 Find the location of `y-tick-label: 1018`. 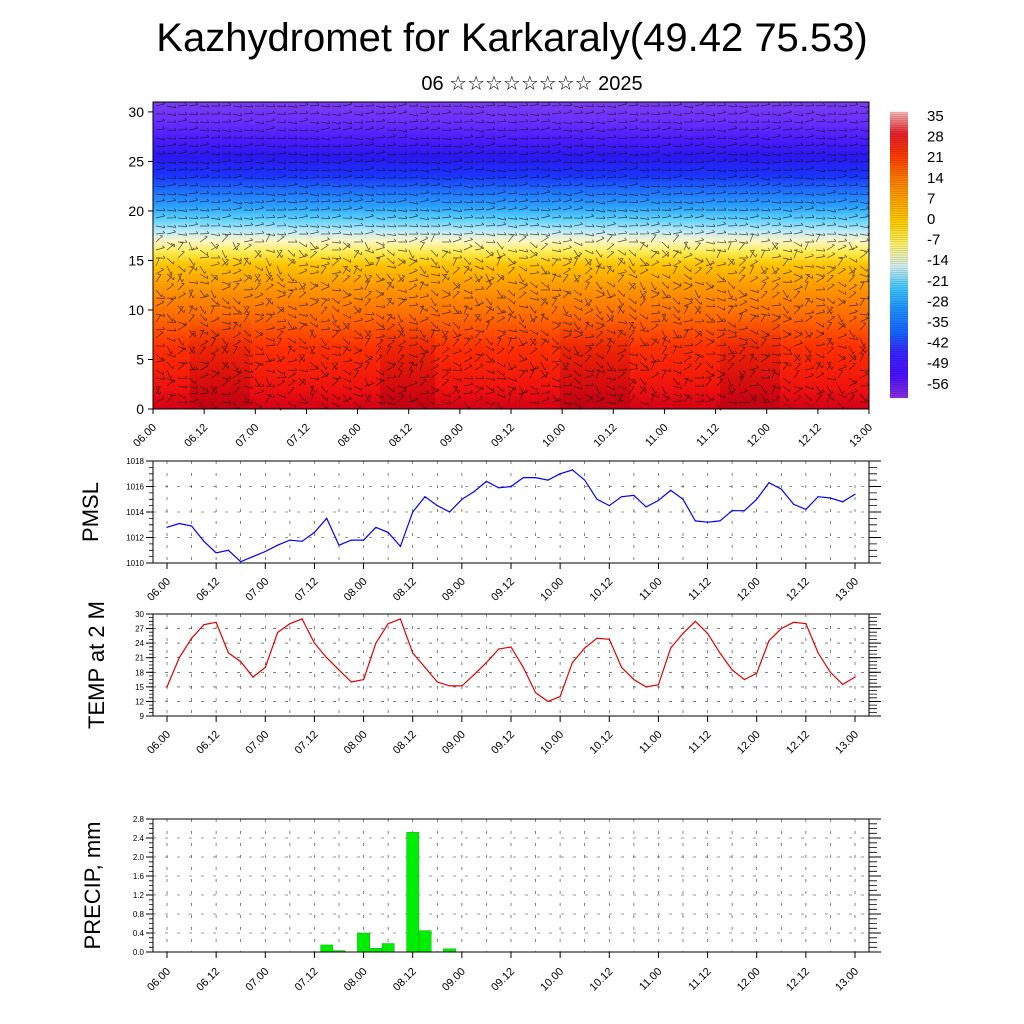

y-tick-label: 1018 is located at coordinates (135, 461).